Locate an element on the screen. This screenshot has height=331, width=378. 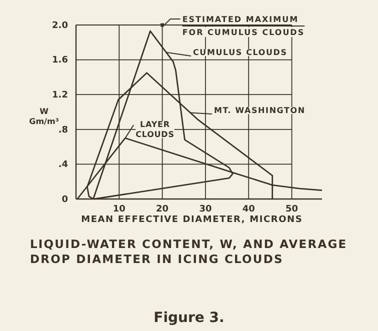
annotation: ESTIMATED MAXIMUM FOR CUMULUS CLOUDS is located at coordinates (243, 26).